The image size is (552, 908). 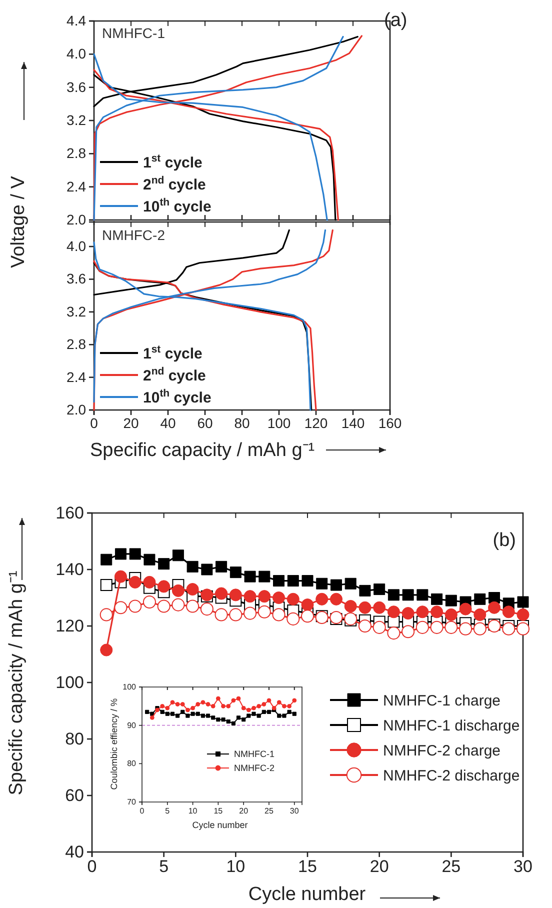 I want to click on annotation: (b), so click(x=504, y=540).